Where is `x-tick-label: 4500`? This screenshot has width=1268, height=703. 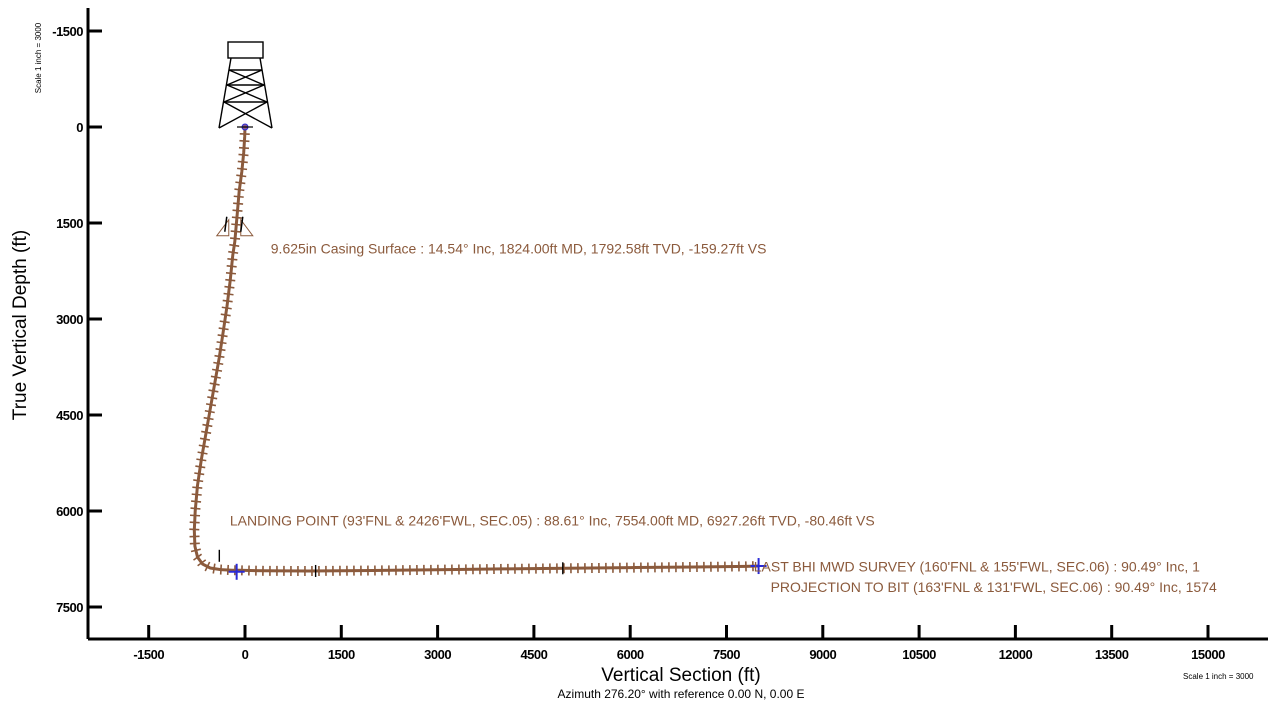
x-tick-label: 4500 is located at coordinates (533, 654).